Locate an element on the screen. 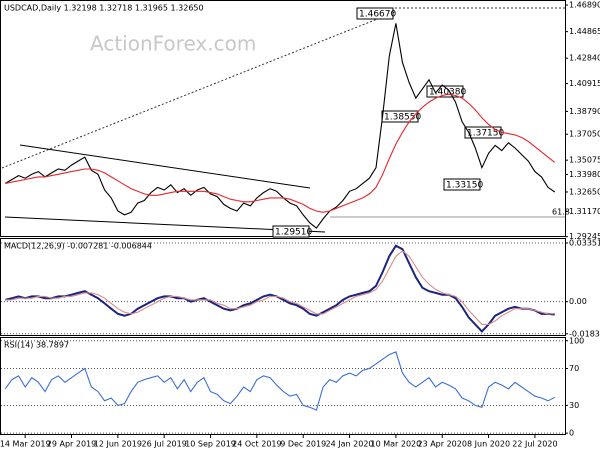  x-tick-label: 14 Mar 2019 is located at coordinates (25, 444).